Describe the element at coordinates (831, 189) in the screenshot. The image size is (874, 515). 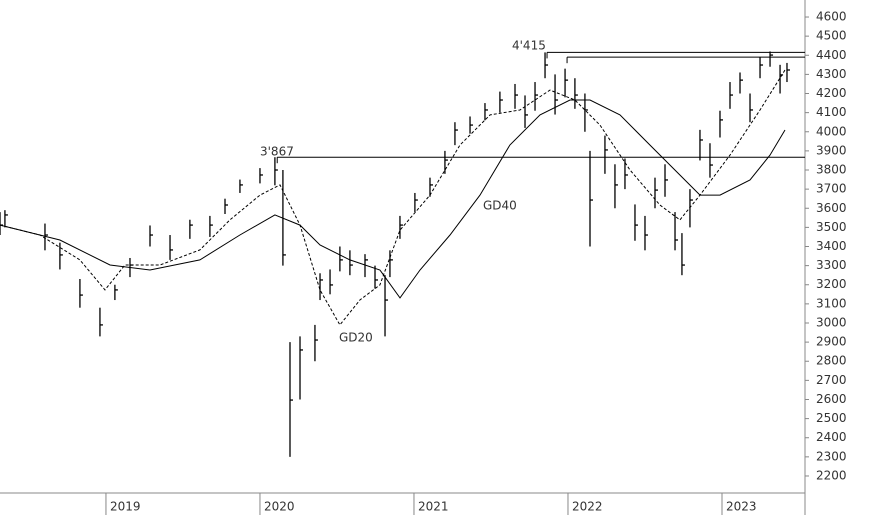
I see `y-tick-label: 3700` at that location.